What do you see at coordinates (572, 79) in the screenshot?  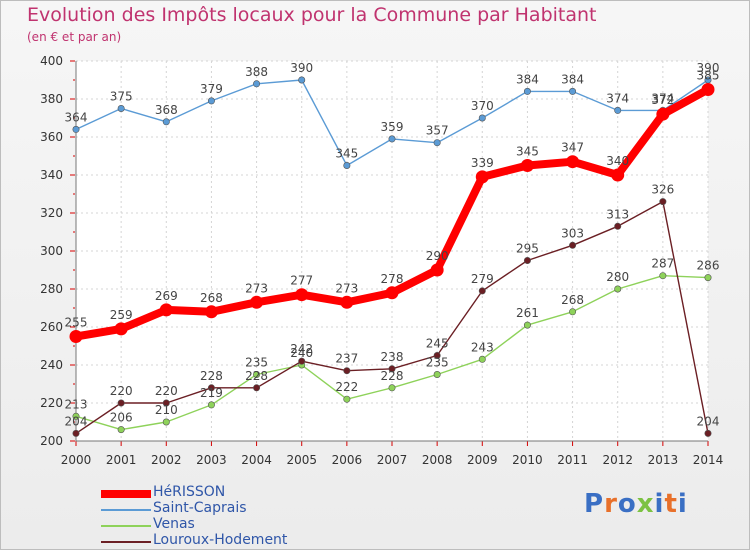 I see `data-label-1: 384` at bounding box center [572, 79].